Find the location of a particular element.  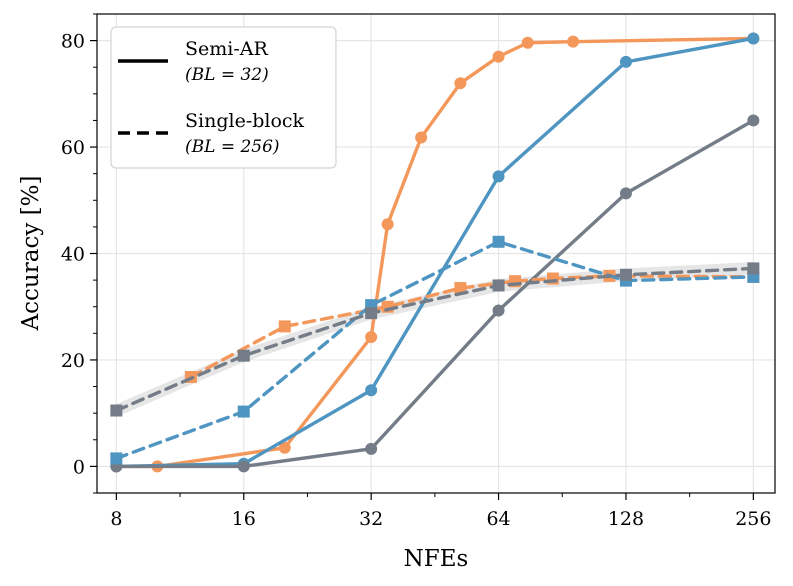

y-tick-label: 60 is located at coordinates (73, 148).